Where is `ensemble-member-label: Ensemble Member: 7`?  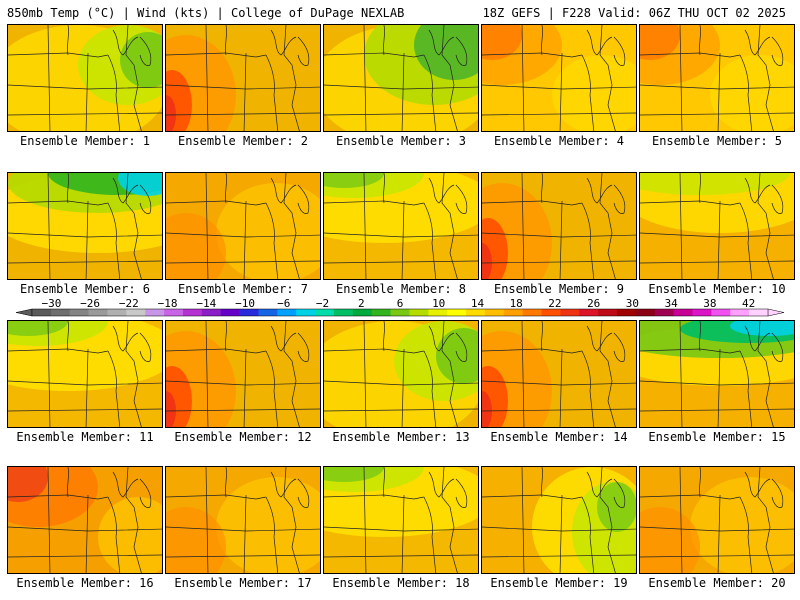
ensemble-member-label: Ensemble Member: 7 is located at coordinates (243, 289).